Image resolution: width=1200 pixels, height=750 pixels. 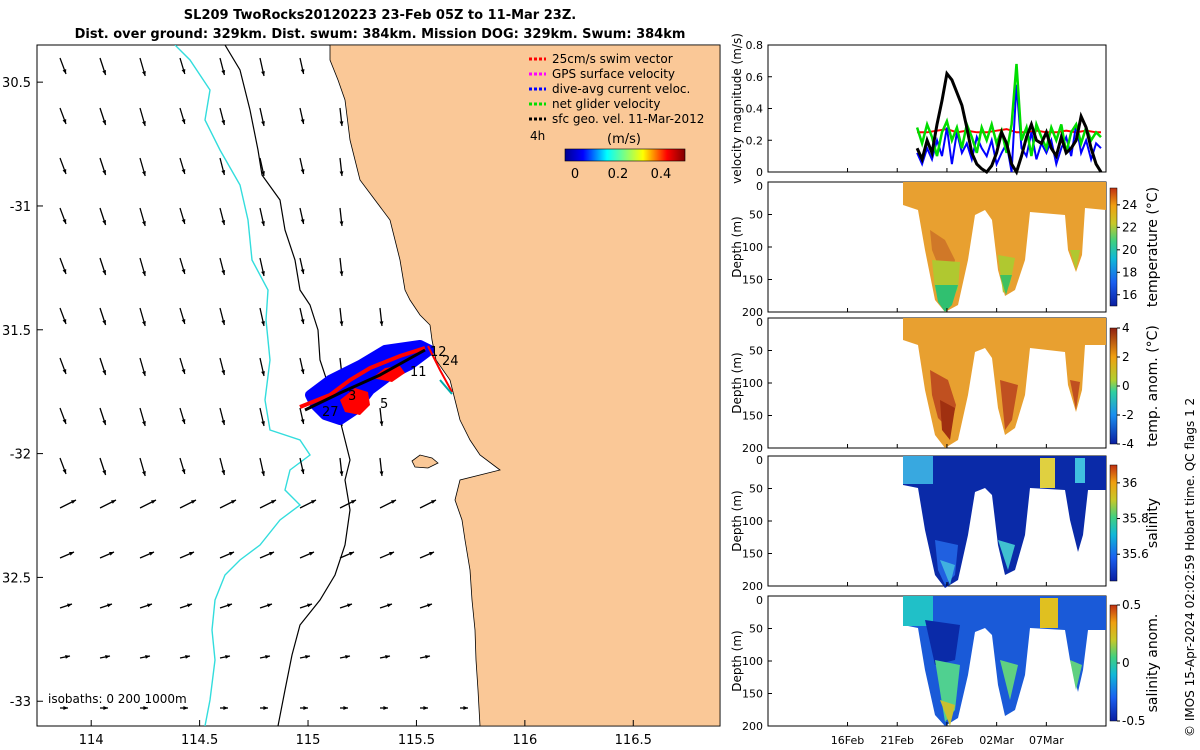 What do you see at coordinates (755, 109) in the screenshot?
I see `vel-ytick-label: 0.4` at bounding box center [755, 109].